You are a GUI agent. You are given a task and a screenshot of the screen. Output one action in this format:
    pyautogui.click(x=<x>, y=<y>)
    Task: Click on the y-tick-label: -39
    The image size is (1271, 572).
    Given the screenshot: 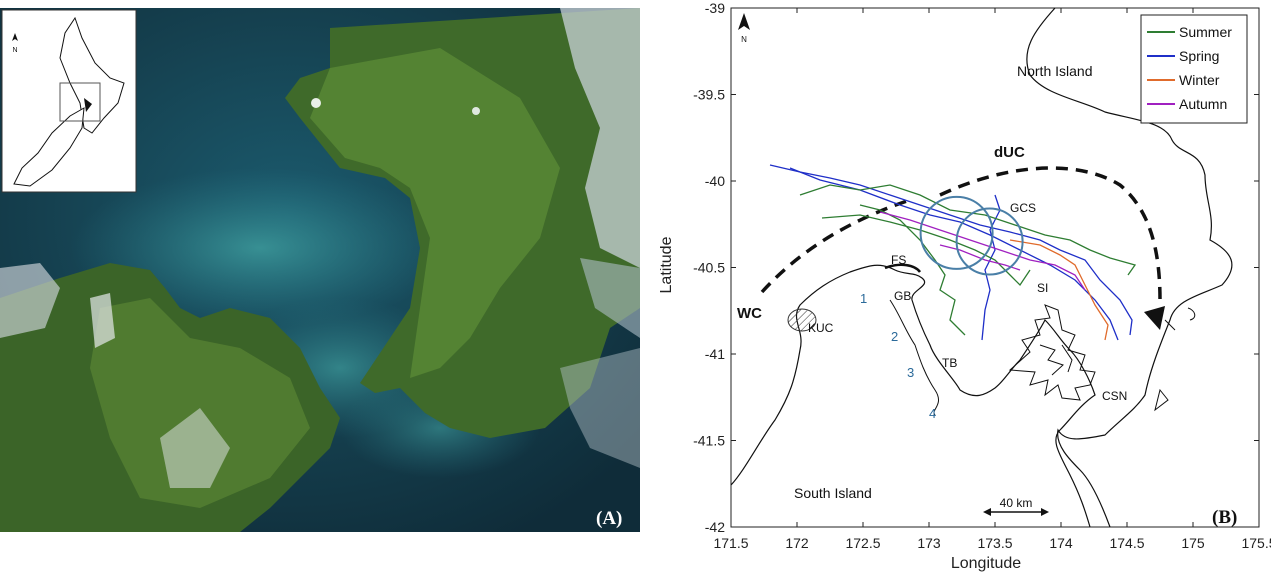 What is the action you would take?
    pyautogui.click(x=715, y=8)
    